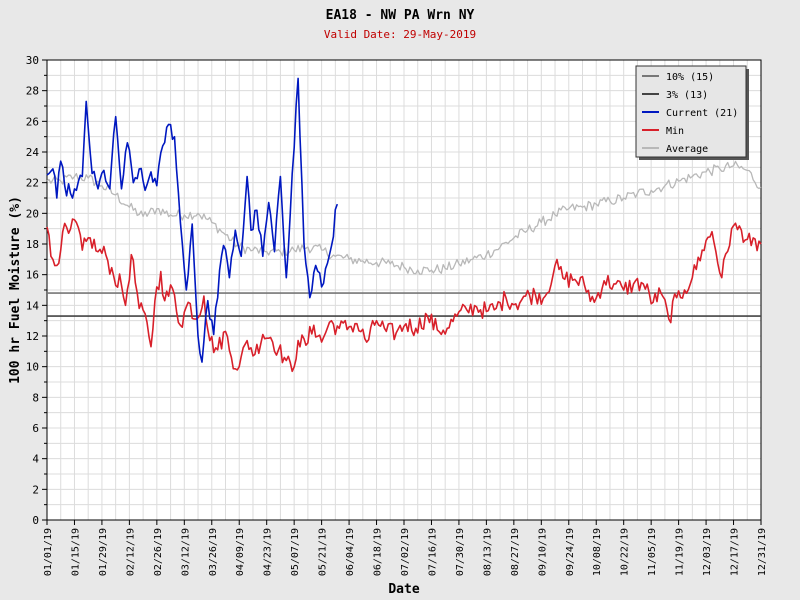 Image resolution: width=800 pixels, height=600 pixels. I want to click on legend-label-current: Current (21), so click(702, 113).